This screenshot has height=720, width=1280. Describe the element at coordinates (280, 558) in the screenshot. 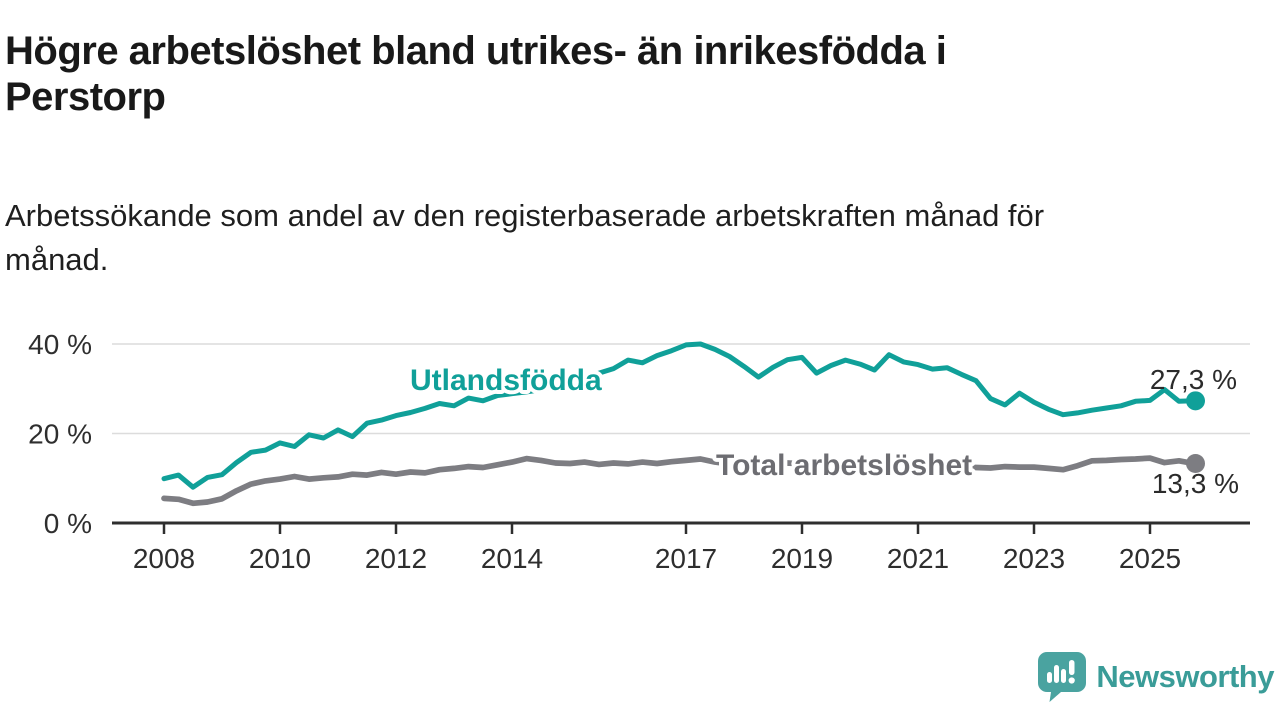

I see `x-tick-label-2010: 2010` at that location.